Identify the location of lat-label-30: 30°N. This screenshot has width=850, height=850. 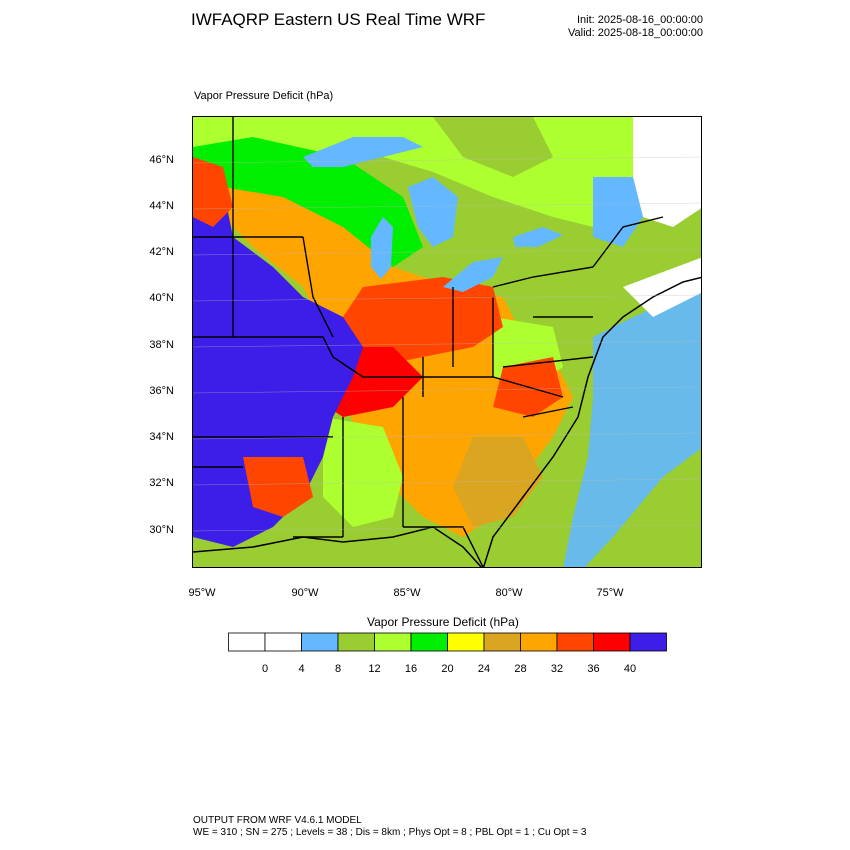
(161, 530).